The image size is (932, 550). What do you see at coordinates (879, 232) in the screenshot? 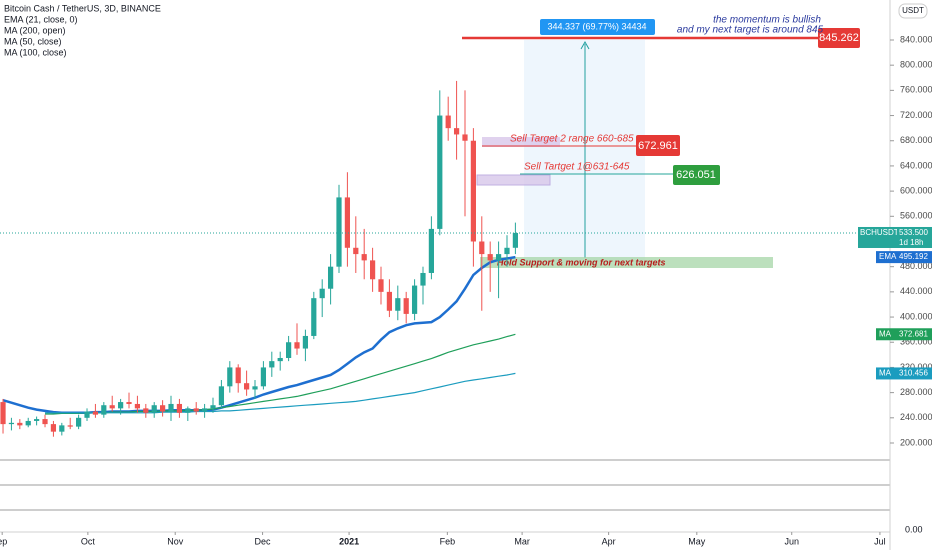
I see `last-symbol: BCHUSDT` at bounding box center [879, 232].